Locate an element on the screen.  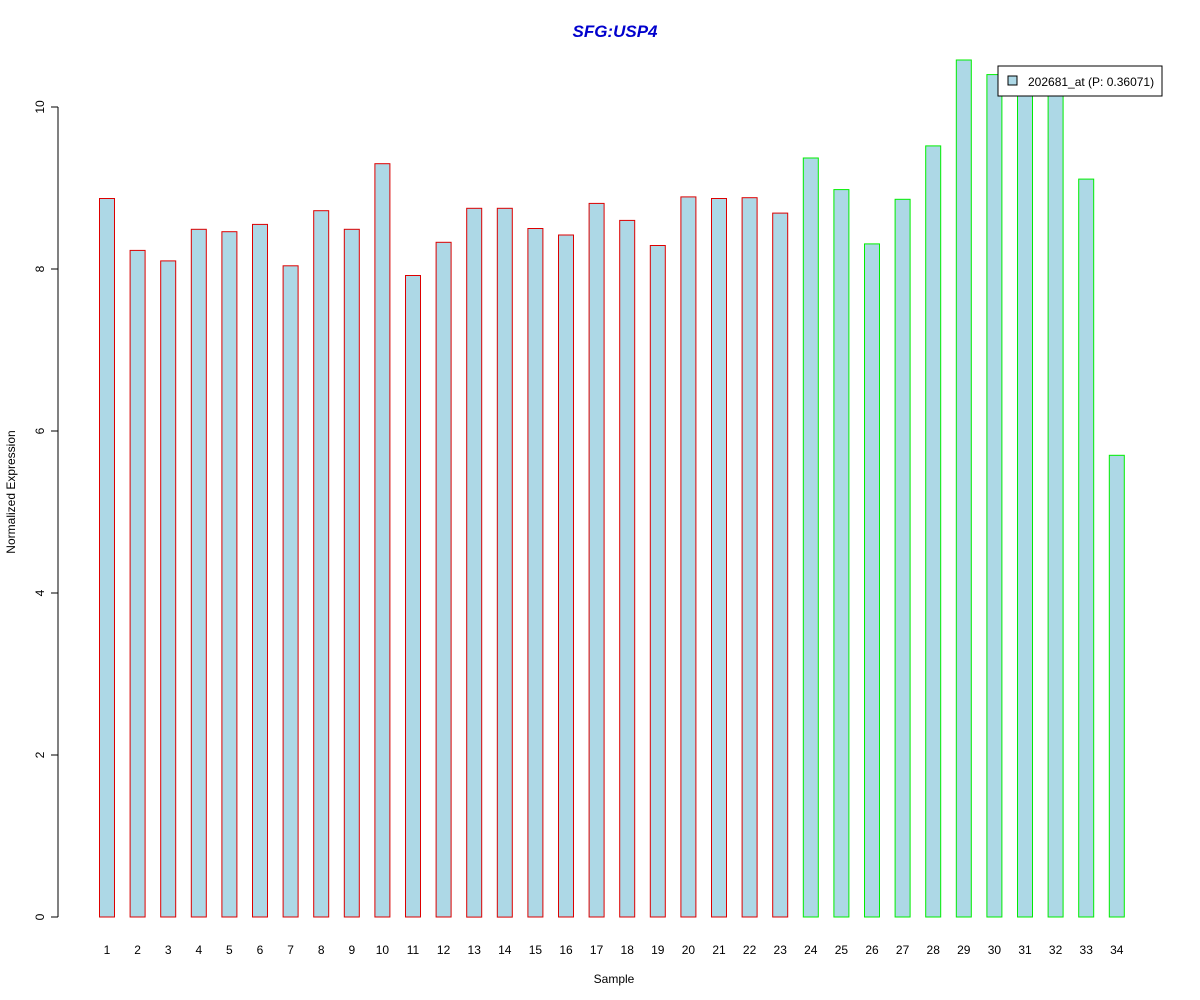
y-axis-label: Normalized Expression is located at coordinates (11, 491).